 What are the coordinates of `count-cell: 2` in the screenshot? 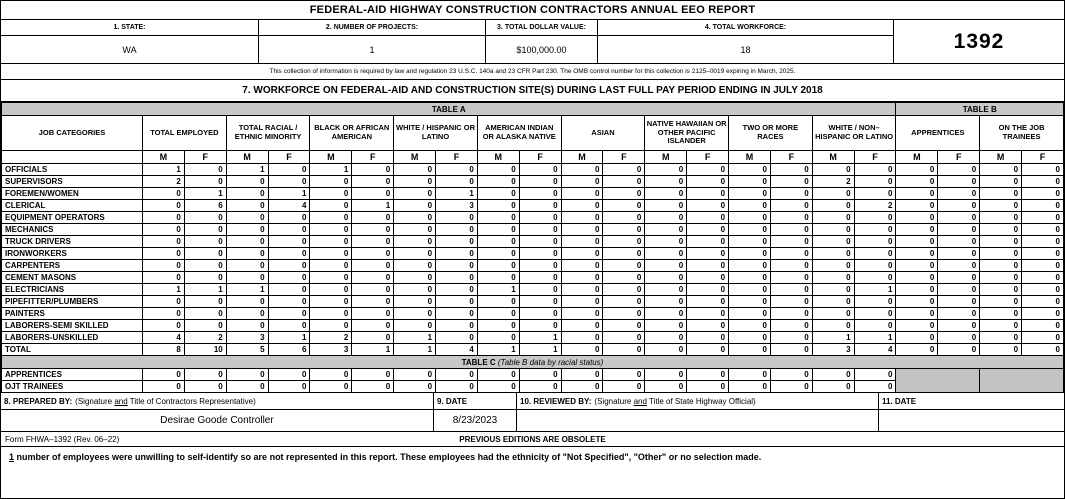 It's located at (163, 181).